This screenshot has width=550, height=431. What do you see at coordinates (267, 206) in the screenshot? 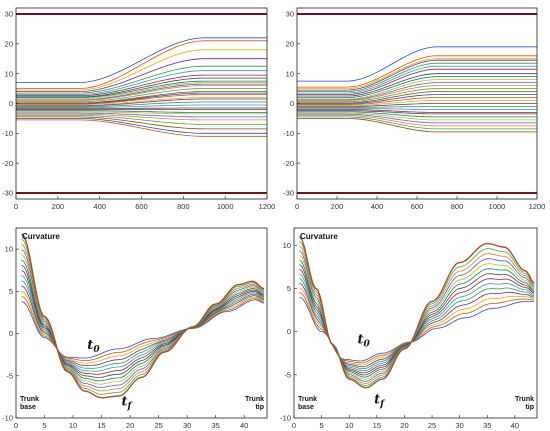
I see `x-tick-label: 1200` at bounding box center [267, 206].